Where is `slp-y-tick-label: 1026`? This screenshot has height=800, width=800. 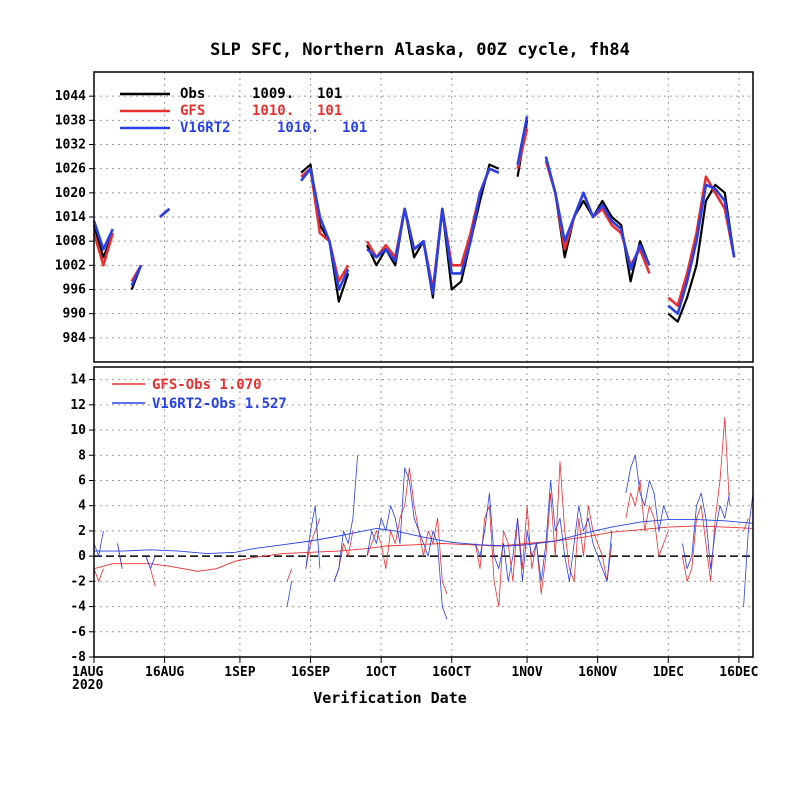
slp-y-tick-label: 1026 is located at coordinates (70, 169).